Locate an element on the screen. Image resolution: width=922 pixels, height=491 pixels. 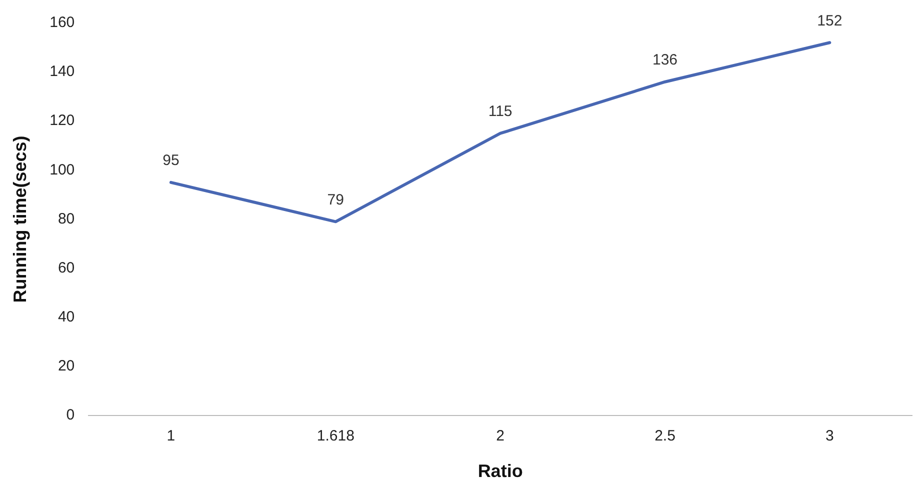
y-tick-label: 0 is located at coordinates (70, 415).